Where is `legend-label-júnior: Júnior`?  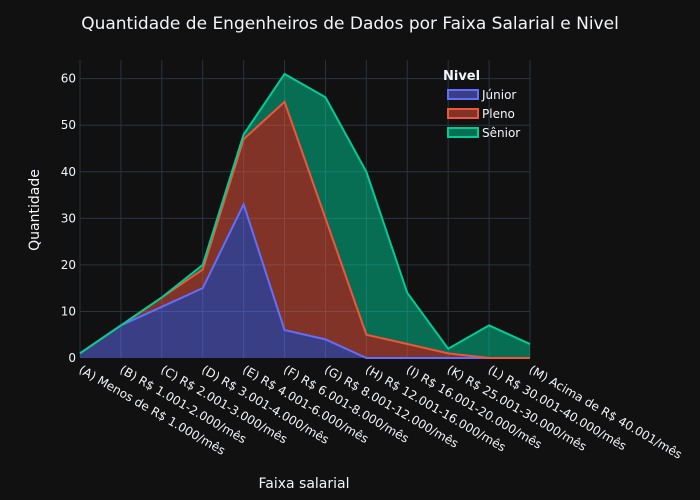
legend-label-júnior: Júnior is located at coordinates (498, 95).